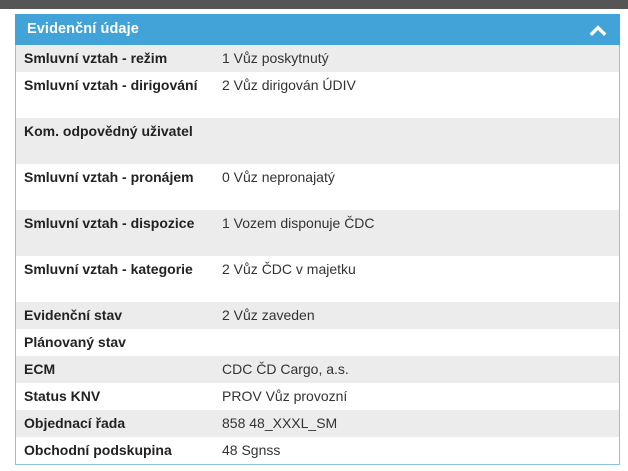 The width and height of the screenshot is (628, 471). I want to click on row-value: 858 48_XXXL_SM, so click(420, 423).